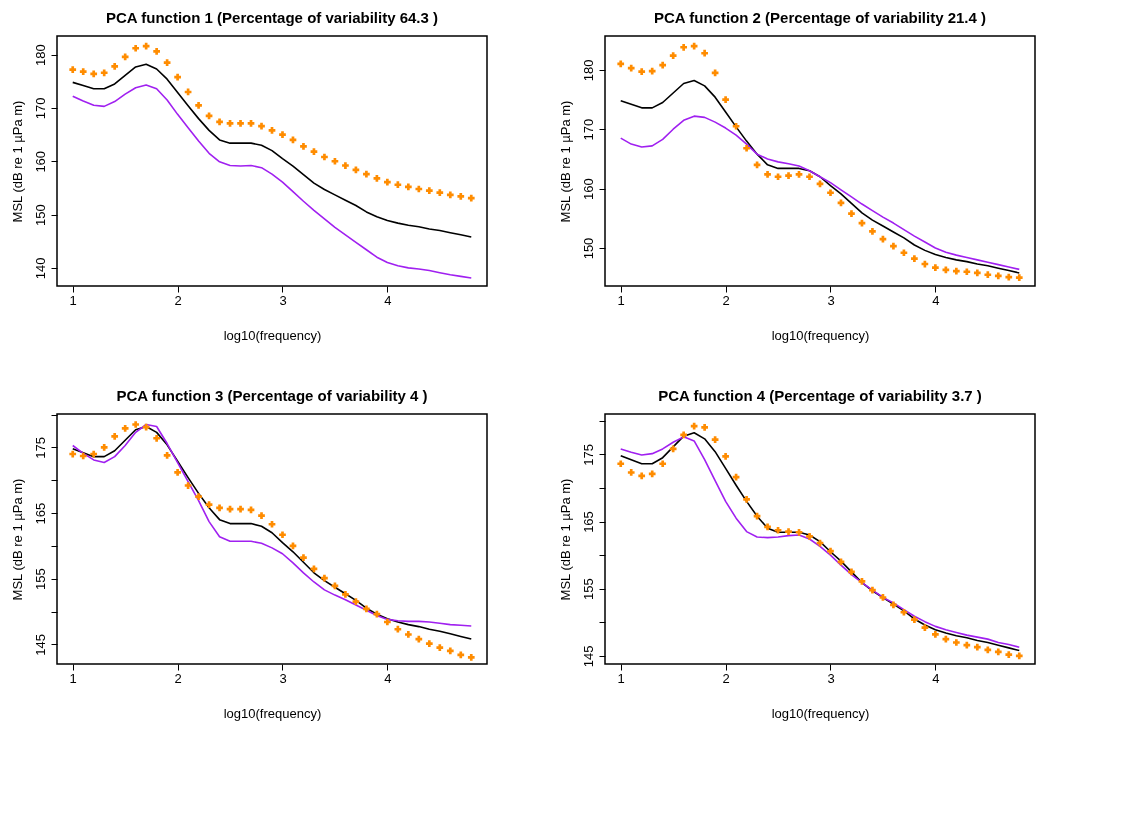  What do you see at coordinates (388, 678) in the screenshot?
I see `x-tick-label: 4` at bounding box center [388, 678].